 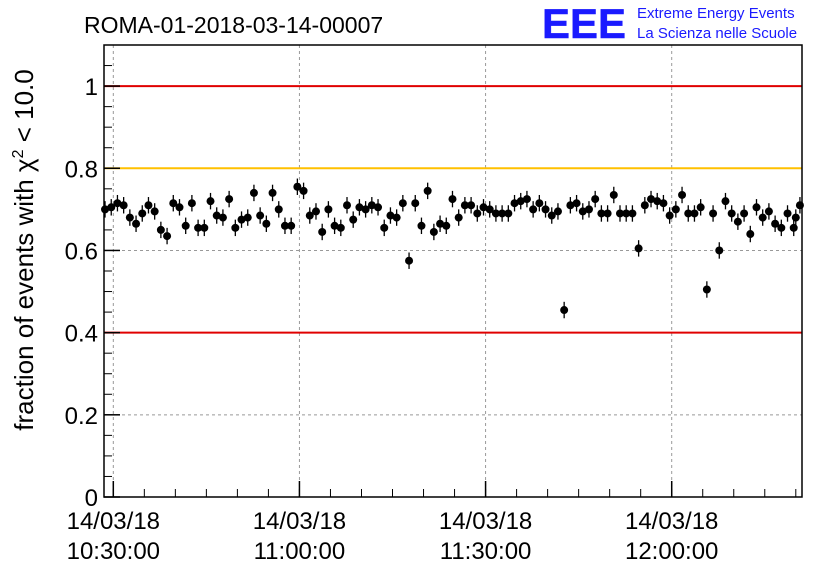 I want to click on y-tick-label: 0.2, so click(x=81, y=416).